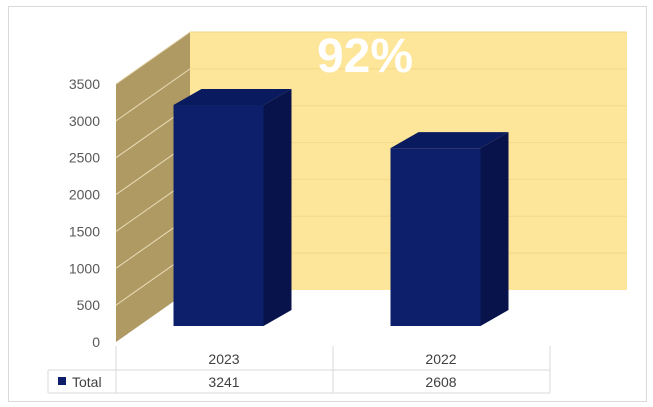  What do you see at coordinates (440, 359) in the screenshot?
I see `category-label: 2022` at bounding box center [440, 359].